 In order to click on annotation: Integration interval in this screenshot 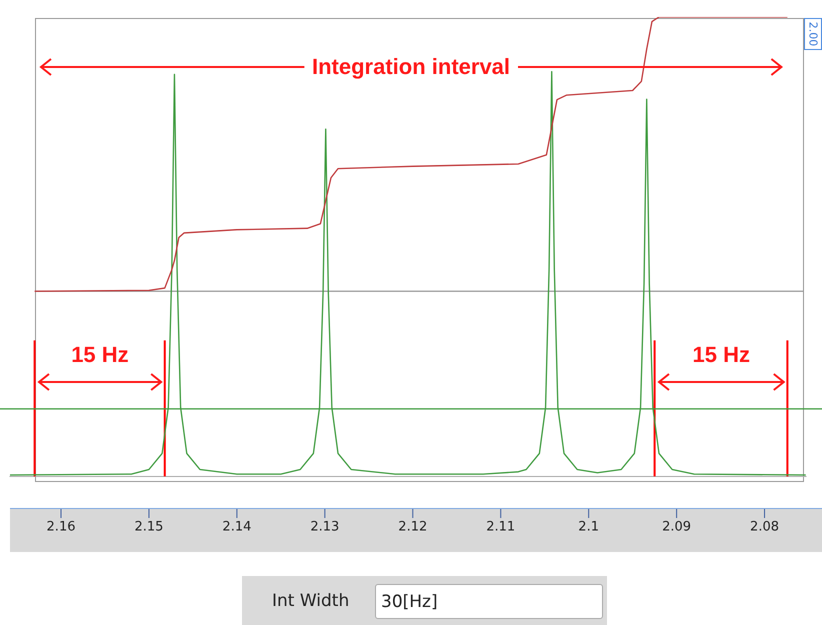, I will do `click(411, 67)`.